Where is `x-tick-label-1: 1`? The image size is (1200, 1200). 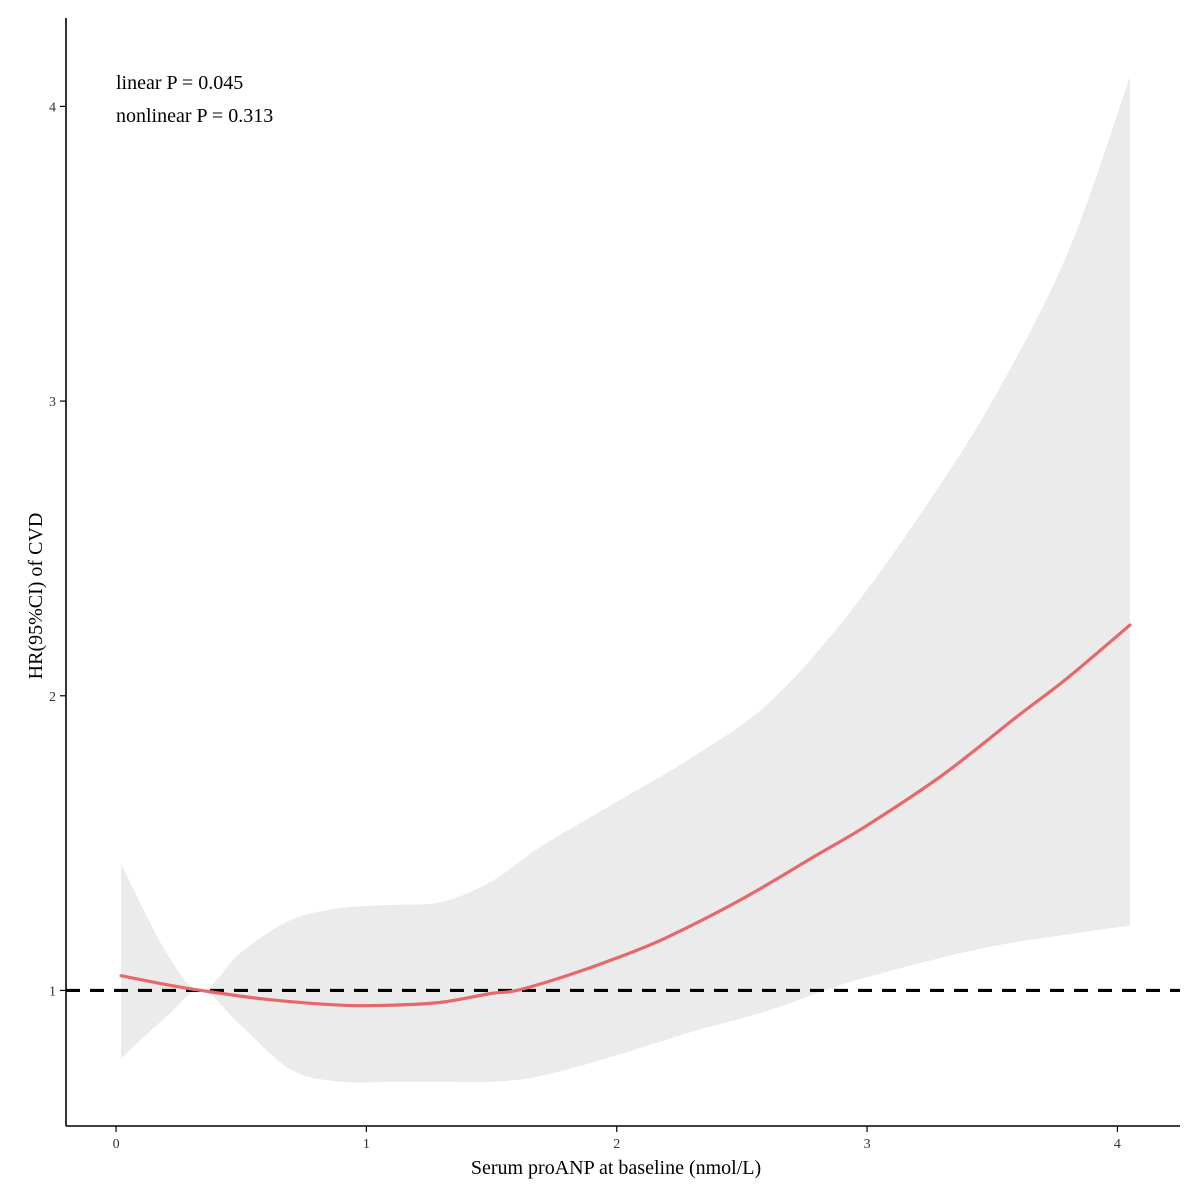
x-tick-label-1: 1 is located at coordinates (366, 1144).